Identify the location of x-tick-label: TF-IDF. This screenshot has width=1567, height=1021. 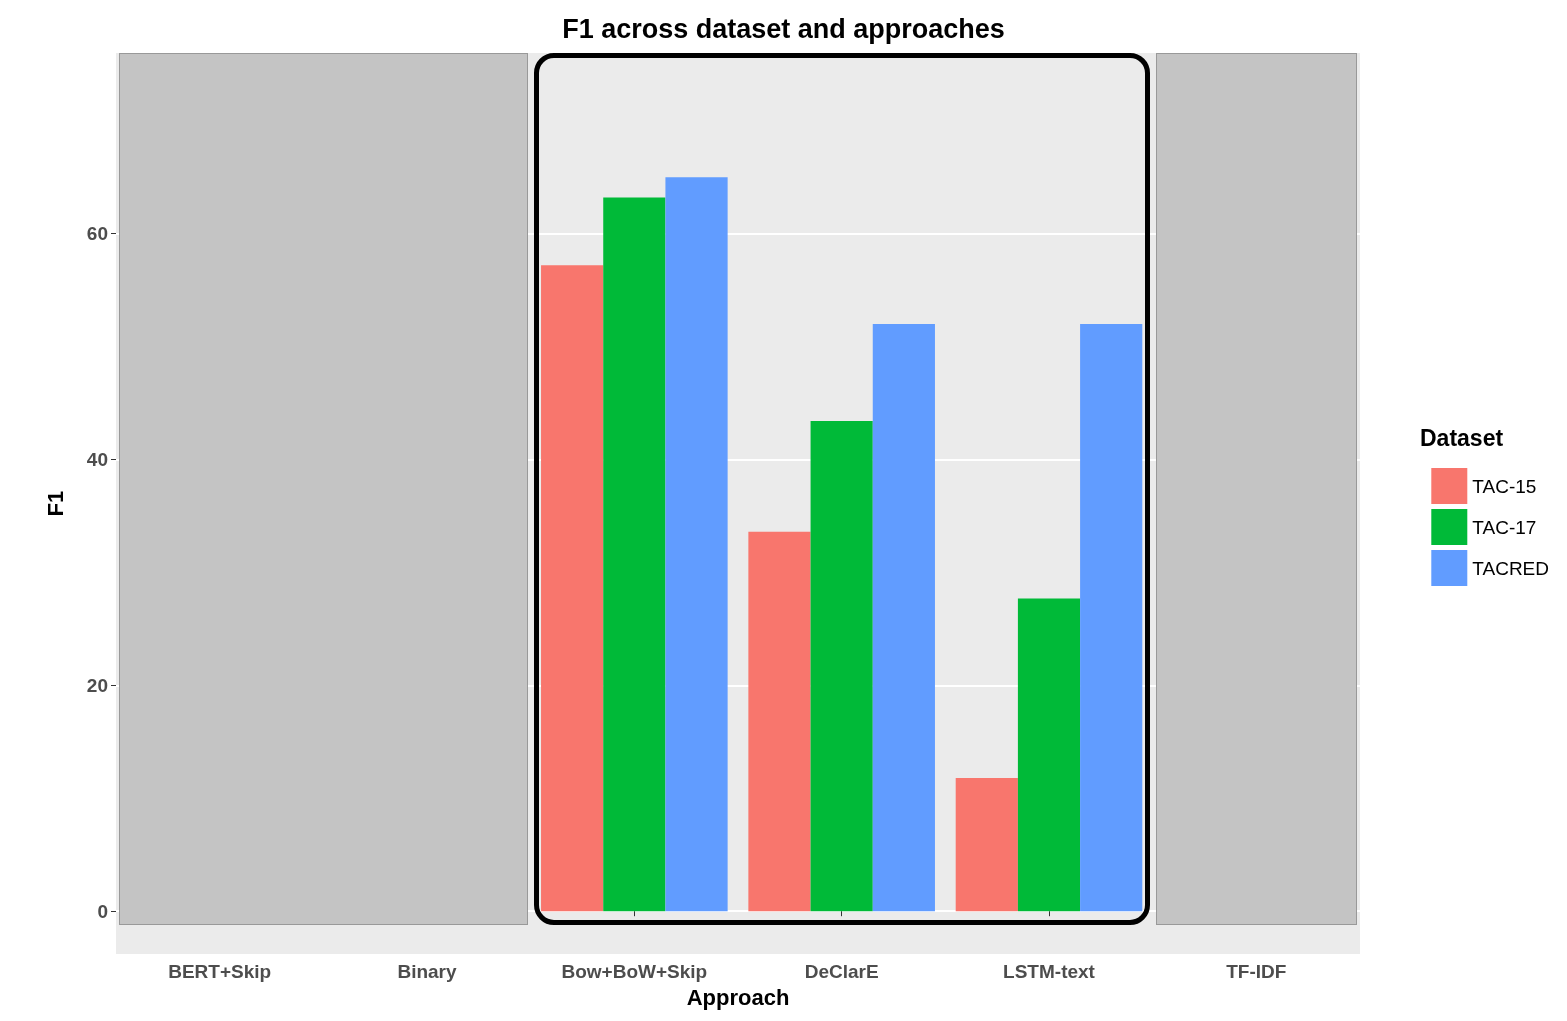
(1256, 972).